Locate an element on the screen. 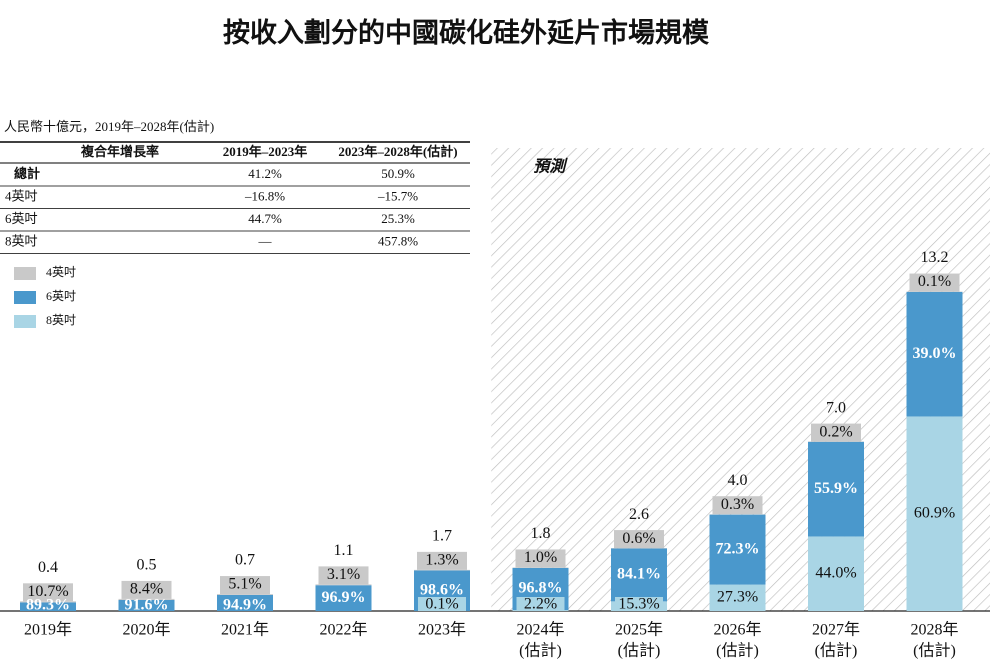 The image size is (1000, 669). data-label: 89.3% is located at coordinates (48, 605).